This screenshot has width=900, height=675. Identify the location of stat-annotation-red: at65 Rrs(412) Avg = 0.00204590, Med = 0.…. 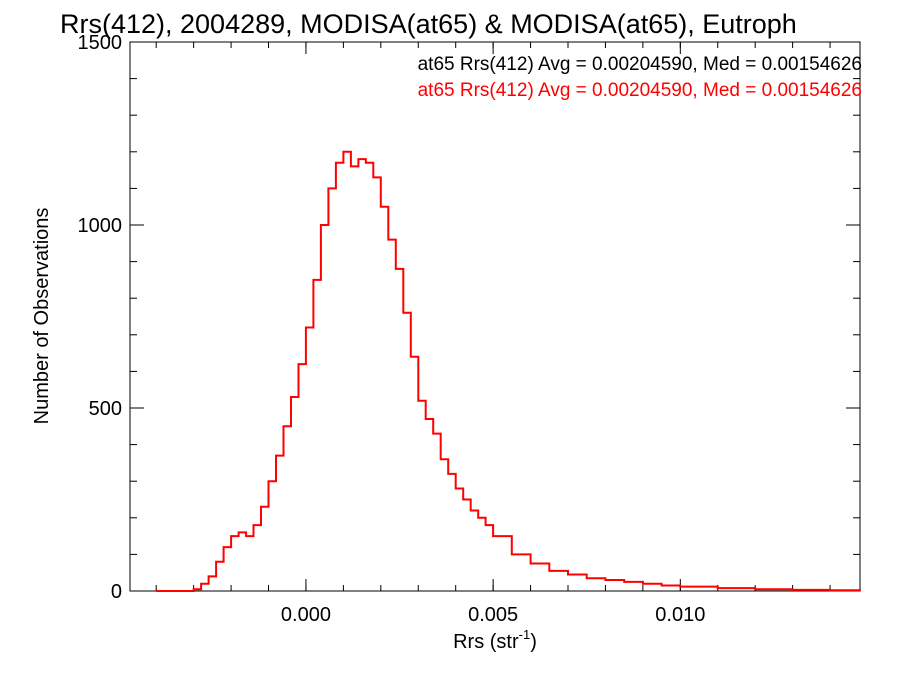
(640, 90).